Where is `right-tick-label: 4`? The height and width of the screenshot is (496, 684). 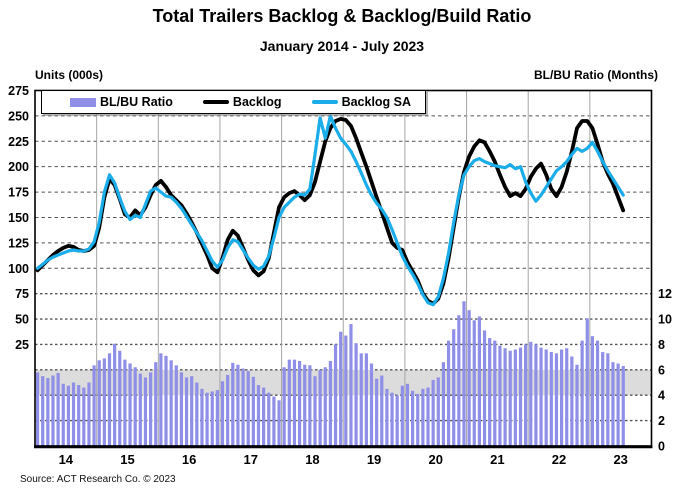
right-tick-label: 4 is located at coordinates (661, 396).